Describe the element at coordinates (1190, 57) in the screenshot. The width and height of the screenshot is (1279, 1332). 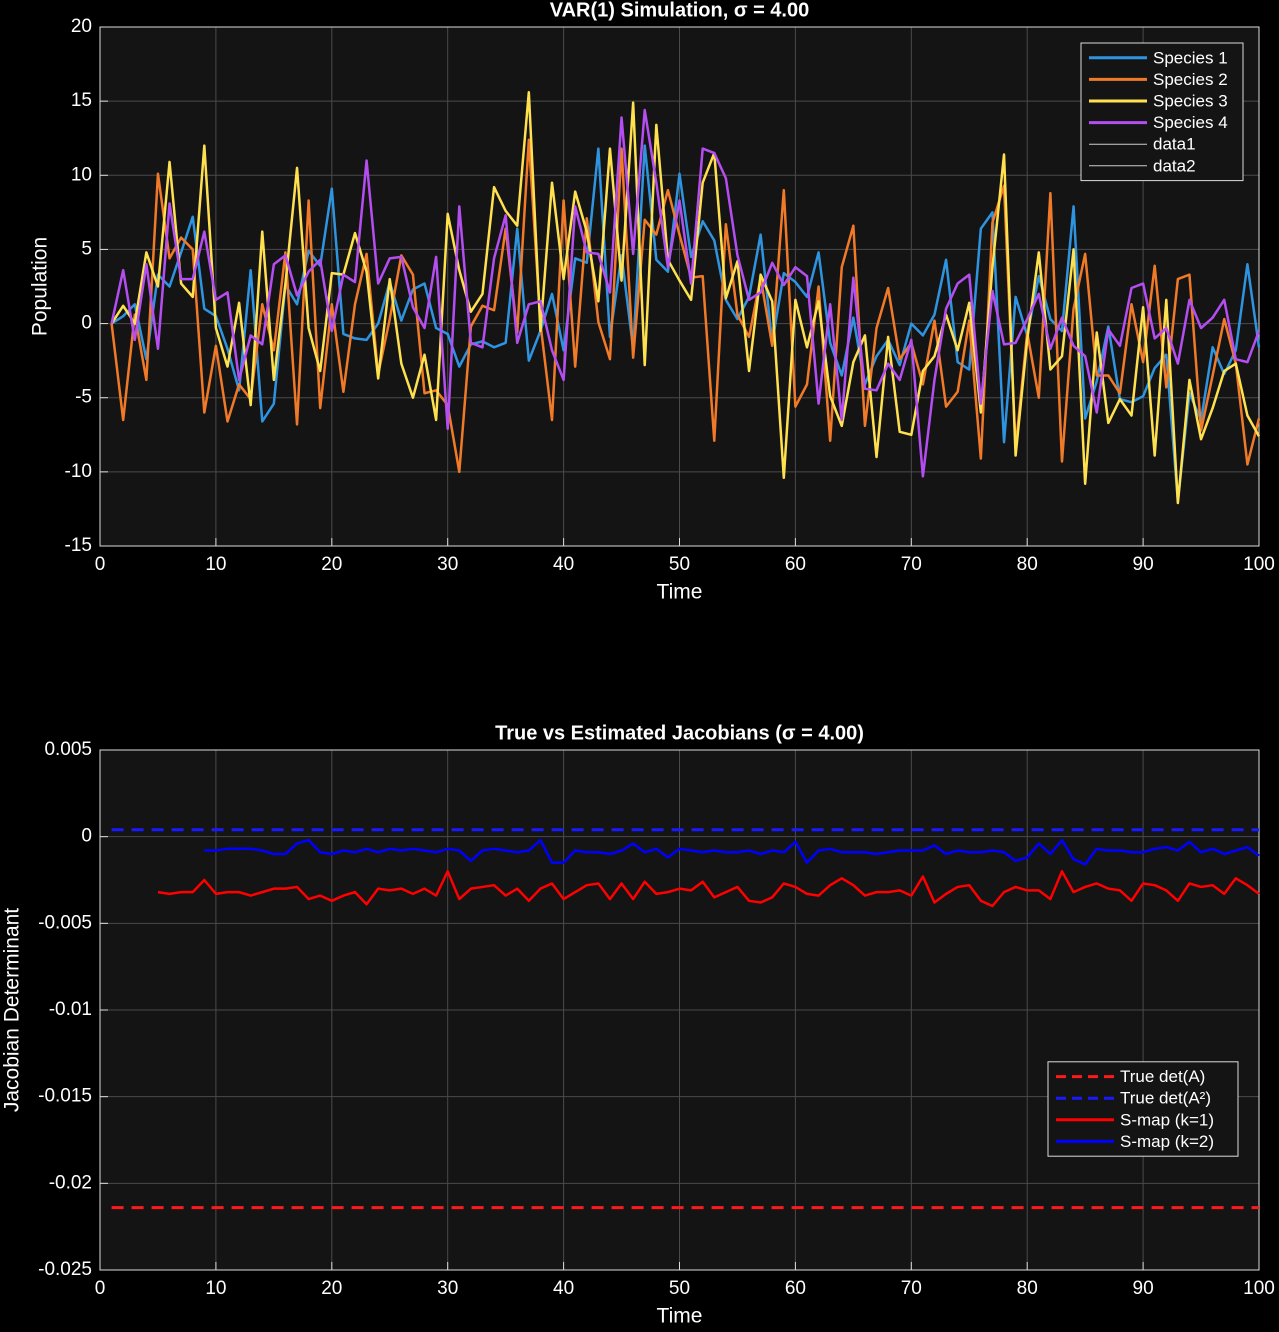
I see `legend-label: Species 1` at that location.